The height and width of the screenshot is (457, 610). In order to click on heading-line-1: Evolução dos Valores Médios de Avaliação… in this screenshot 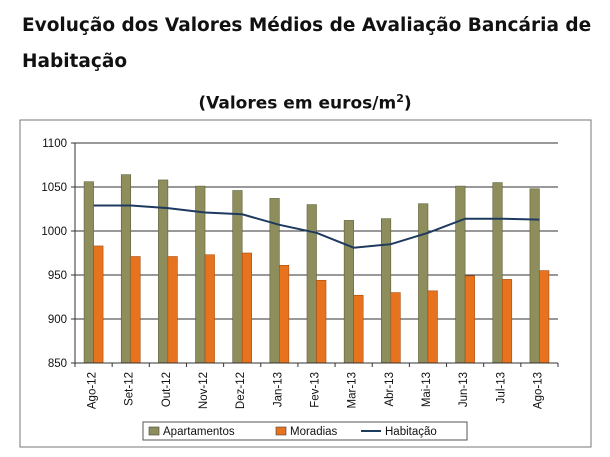, I will do `click(307, 25)`.